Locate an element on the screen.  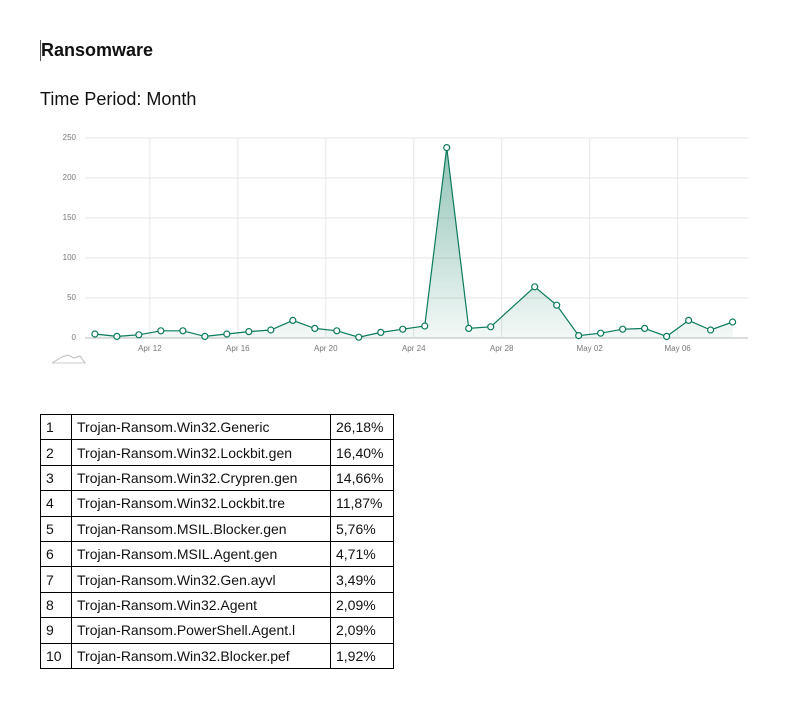
threat-name: Trojan-Ransom.Win32.Lockbit.gen is located at coordinates (201, 452).